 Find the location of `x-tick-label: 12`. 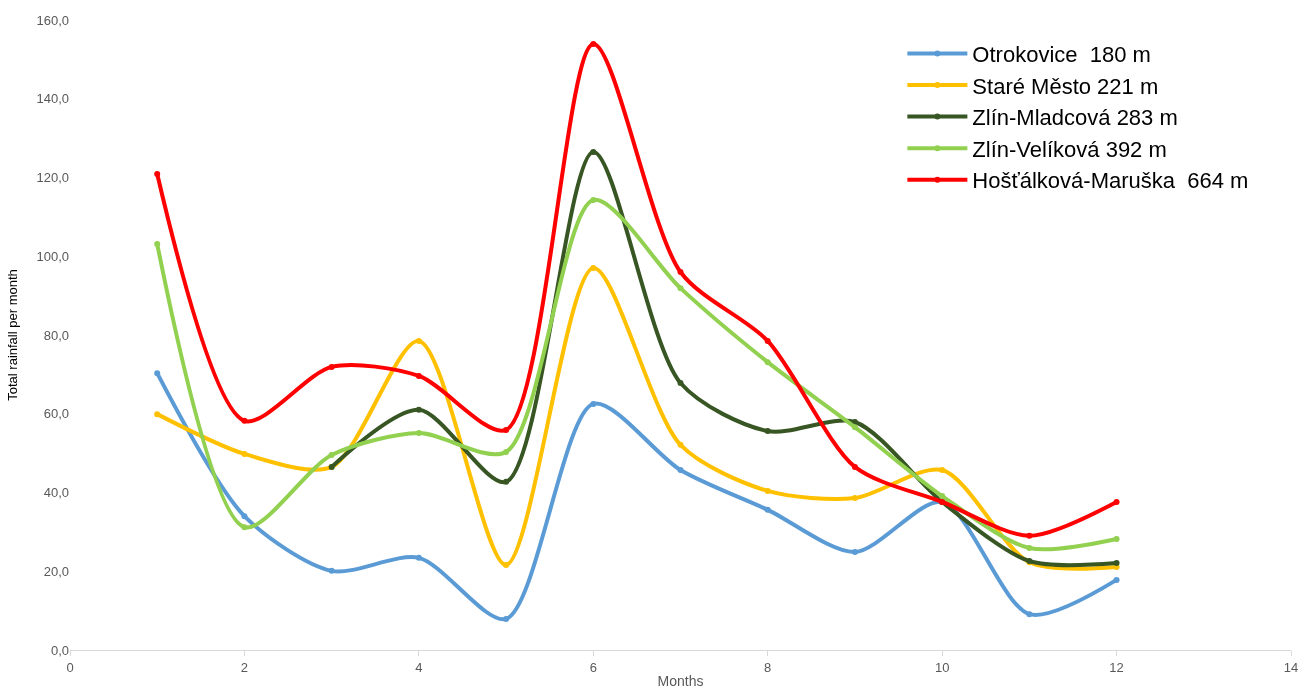

x-tick-label: 12 is located at coordinates (1116, 667).